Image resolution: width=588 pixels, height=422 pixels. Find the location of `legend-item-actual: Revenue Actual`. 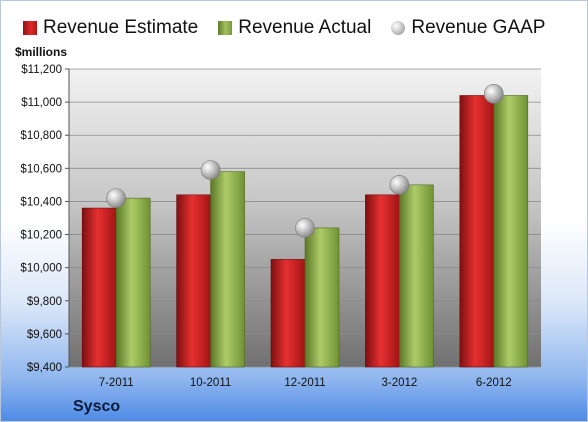

legend-item-actual: Revenue Actual is located at coordinates (294, 28).